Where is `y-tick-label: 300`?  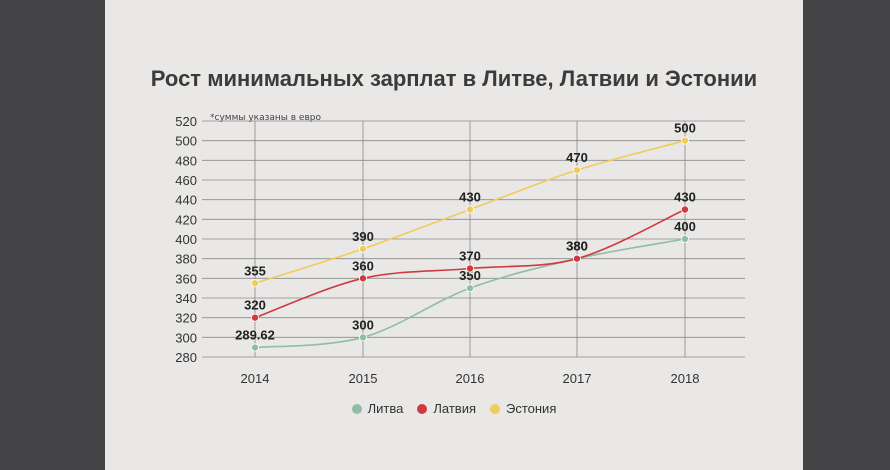
y-tick-label: 300 is located at coordinates (186, 337).